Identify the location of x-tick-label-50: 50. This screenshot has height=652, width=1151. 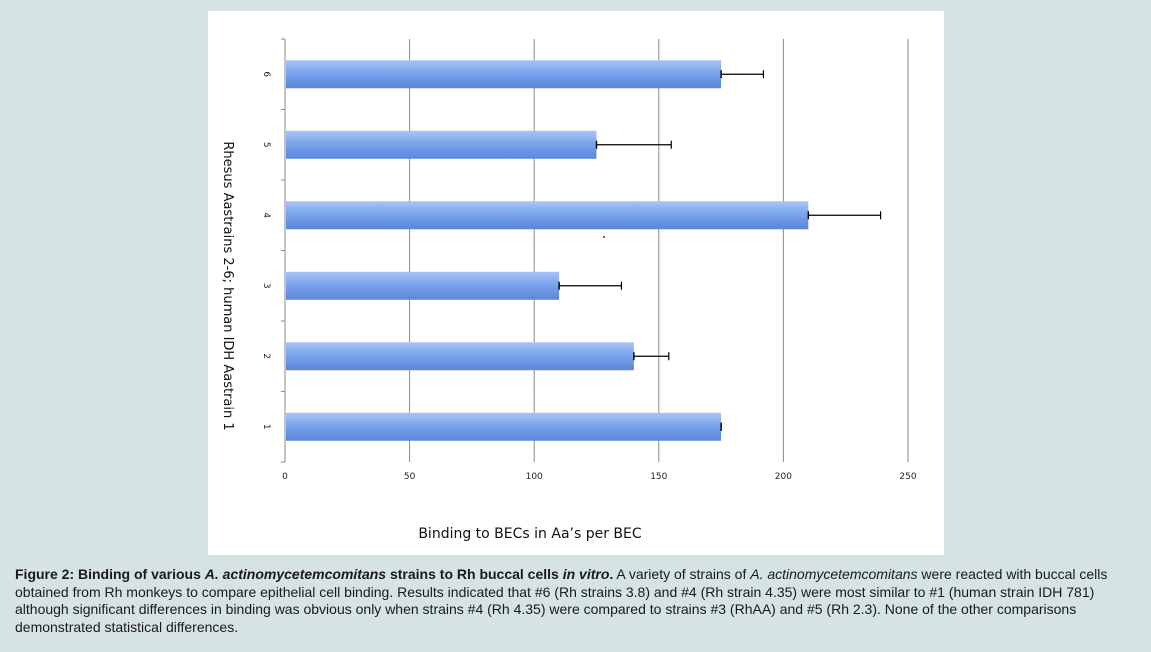
(410, 477).